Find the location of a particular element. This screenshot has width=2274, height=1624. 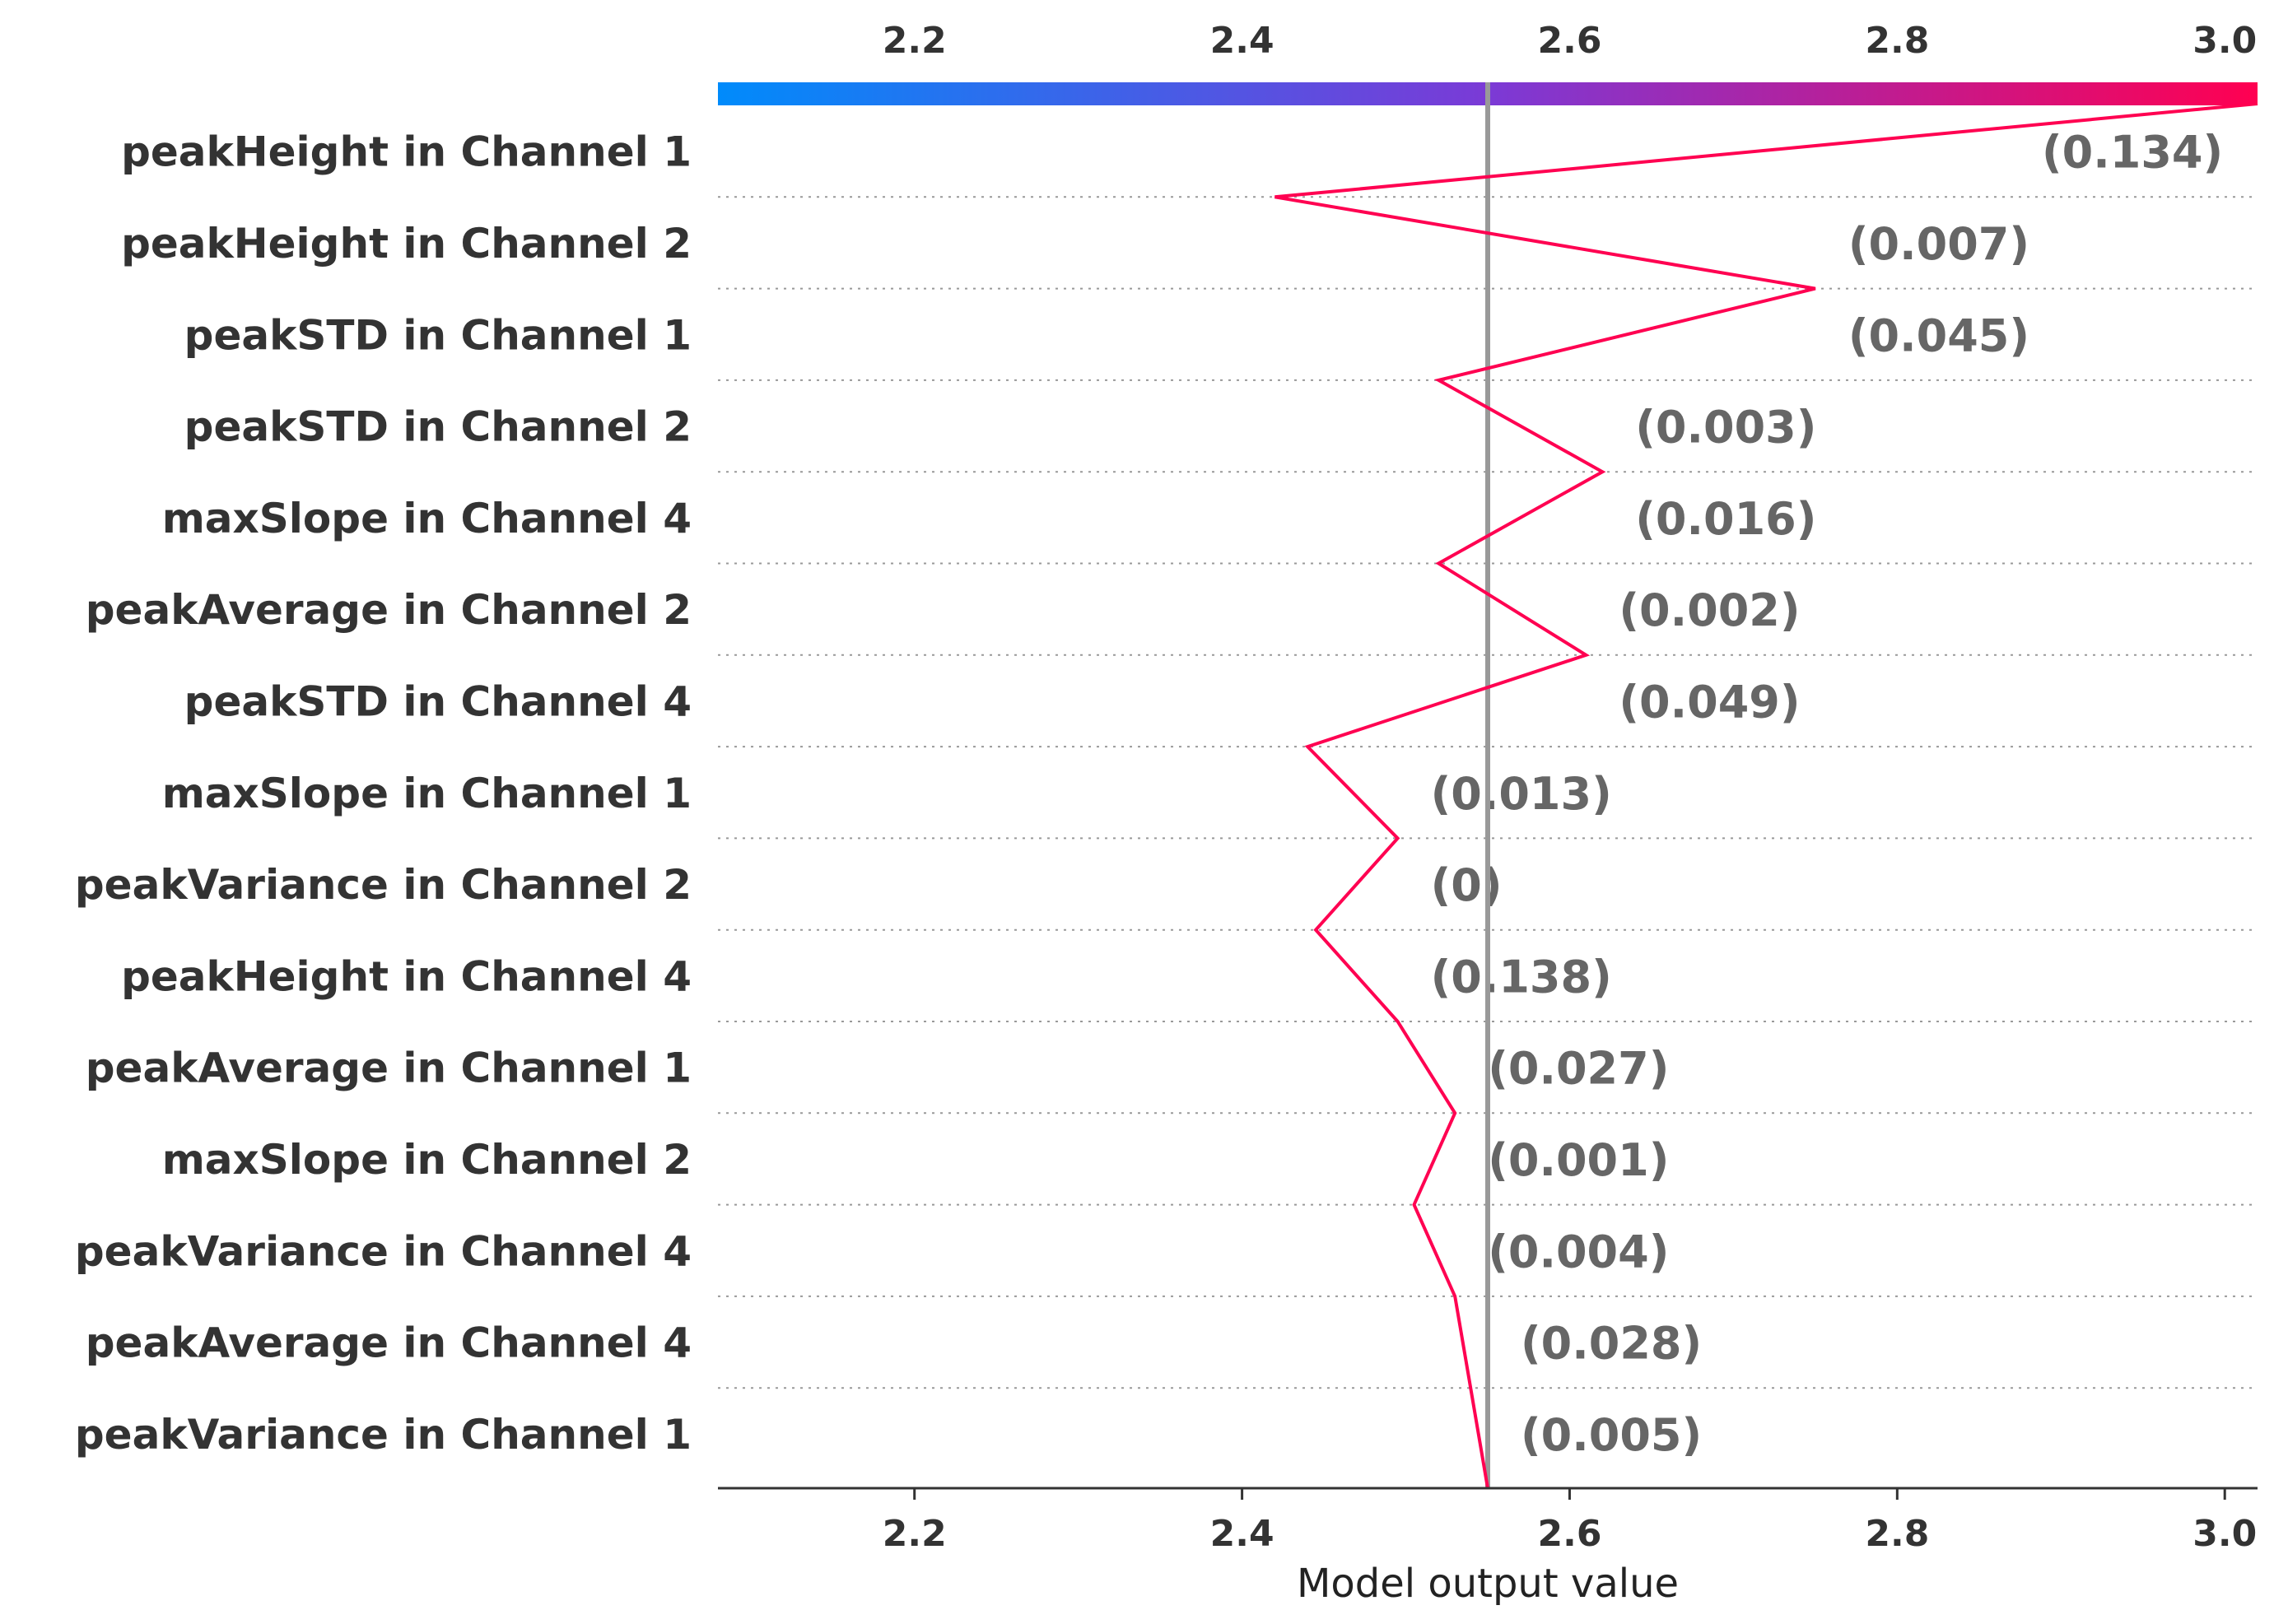

feature-label: peakVariance in Channel 1 is located at coordinates (383, 1435).